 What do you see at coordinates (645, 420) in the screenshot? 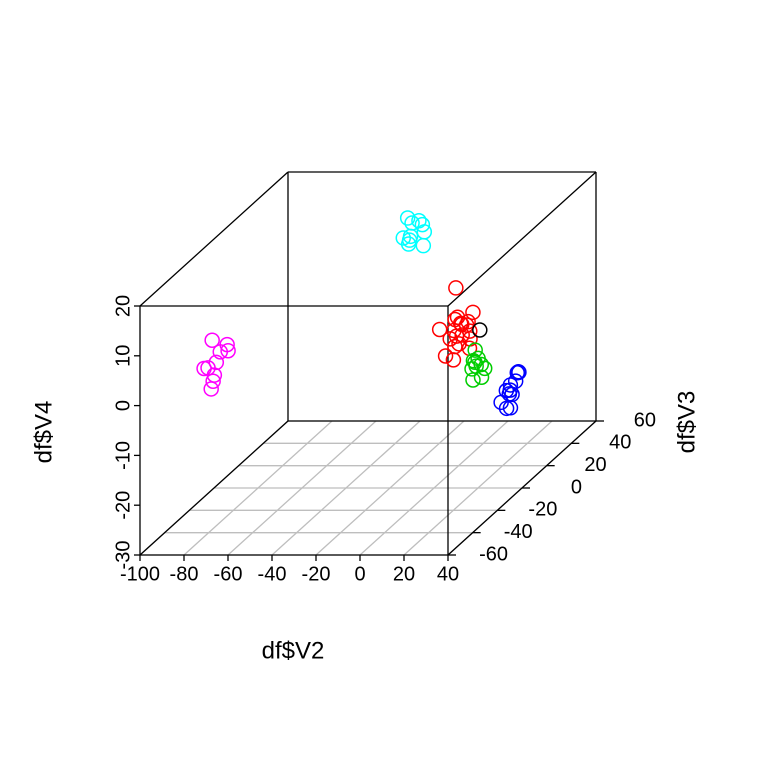
I see `y-tick-label: 60` at bounding box center [645, 420].